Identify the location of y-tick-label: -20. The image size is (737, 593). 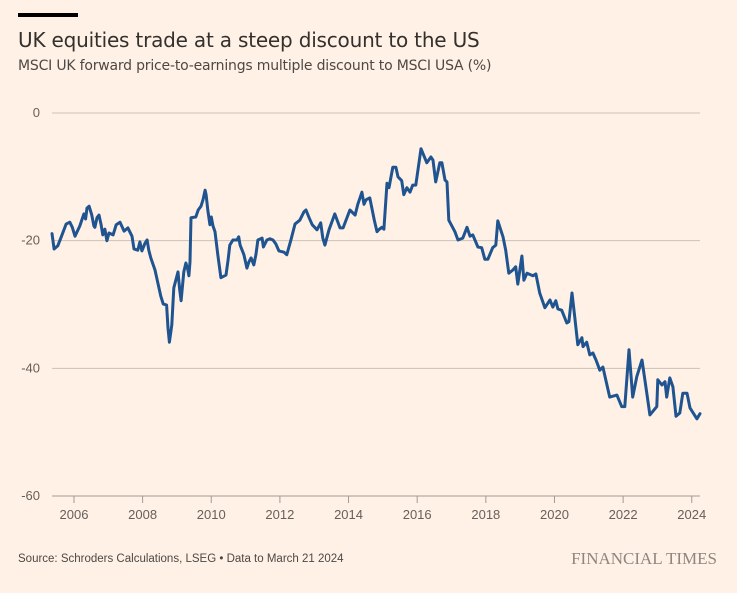
(30, 240).